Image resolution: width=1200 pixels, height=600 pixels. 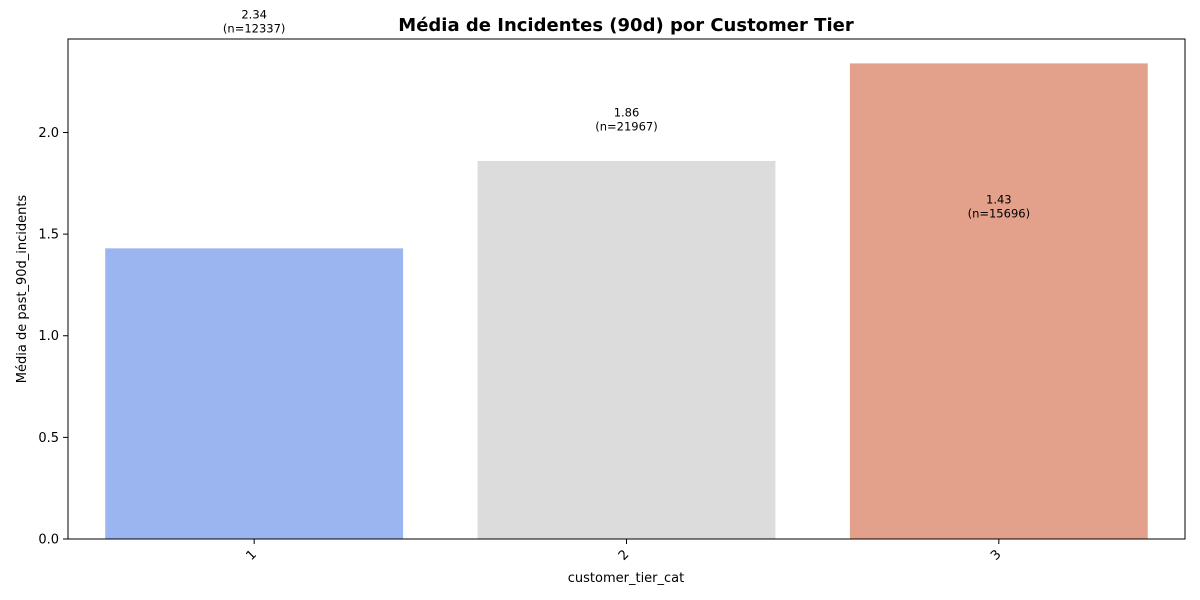 I want to click on bar-annotation: 2.34(n=12337), so click(x=254, y=22).